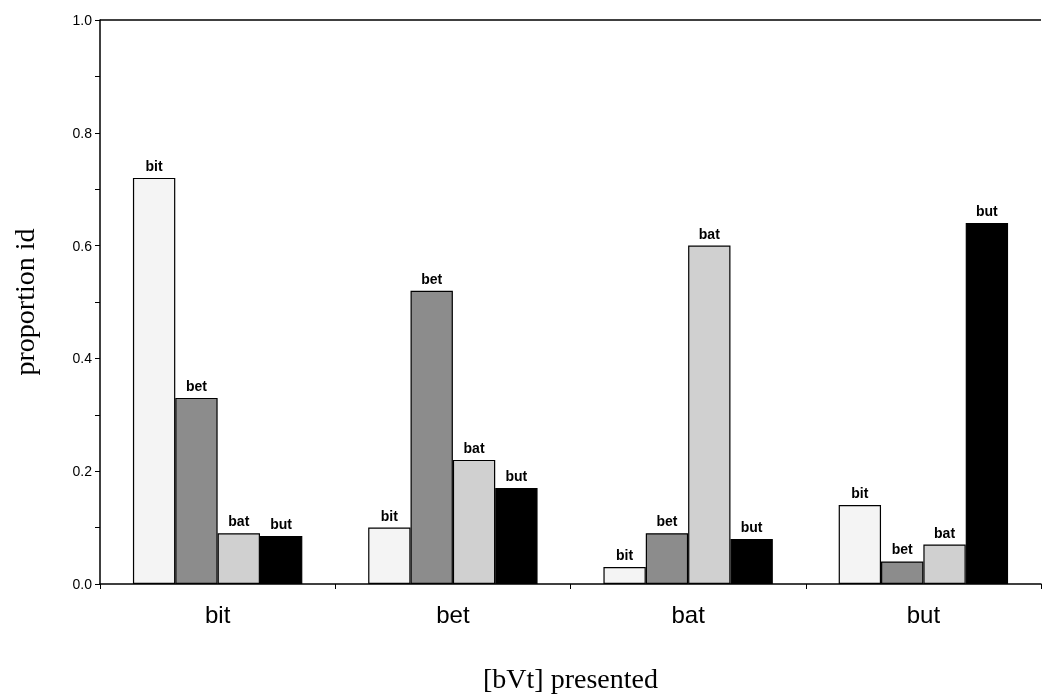  What do you see at coordinates (625, 555) in the screenshot?
I see `series-label: bit` at bounding box center [625, 555].